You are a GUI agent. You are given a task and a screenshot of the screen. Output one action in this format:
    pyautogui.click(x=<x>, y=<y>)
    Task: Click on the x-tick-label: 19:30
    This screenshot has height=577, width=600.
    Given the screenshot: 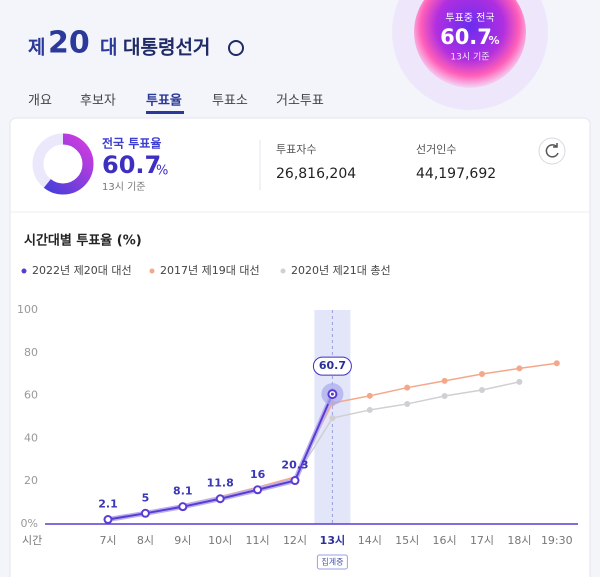 What is the action you would take?
    pyautogui.click(x=557, y=540)
    